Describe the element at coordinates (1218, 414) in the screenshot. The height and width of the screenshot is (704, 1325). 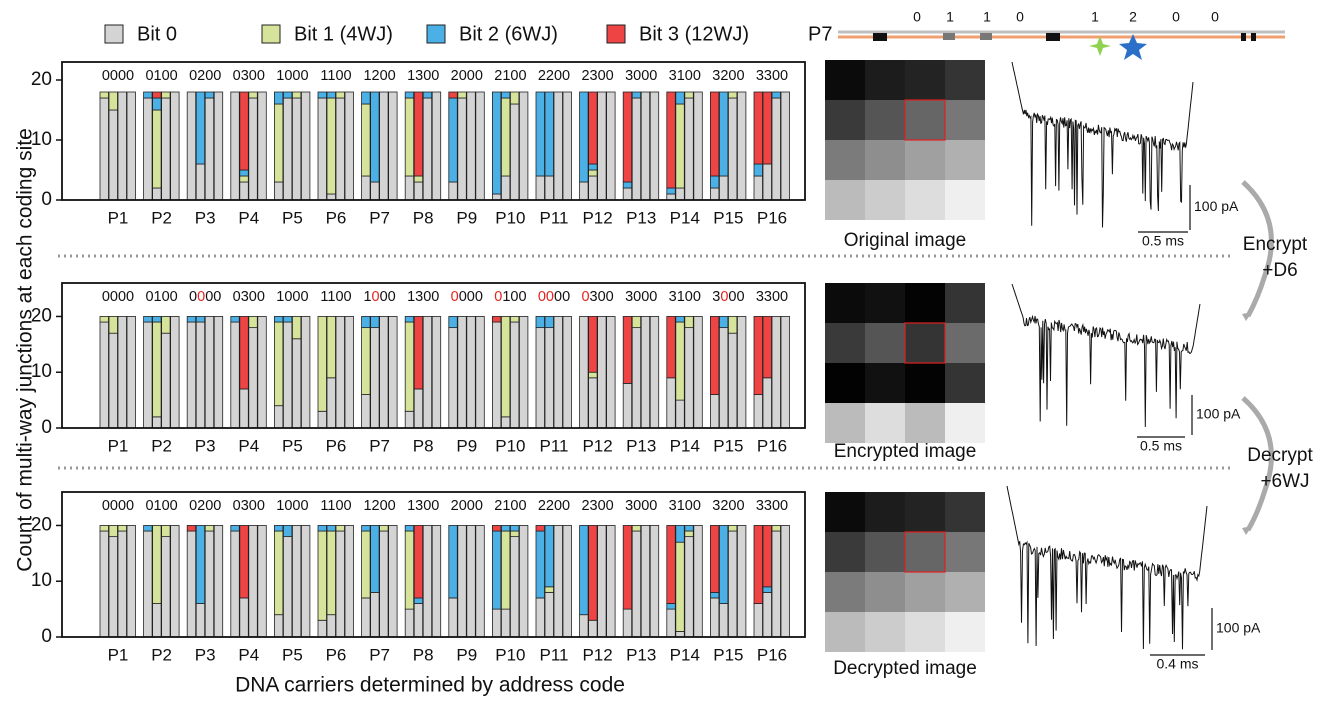
I see `scale-label: 100 pA` at that location.